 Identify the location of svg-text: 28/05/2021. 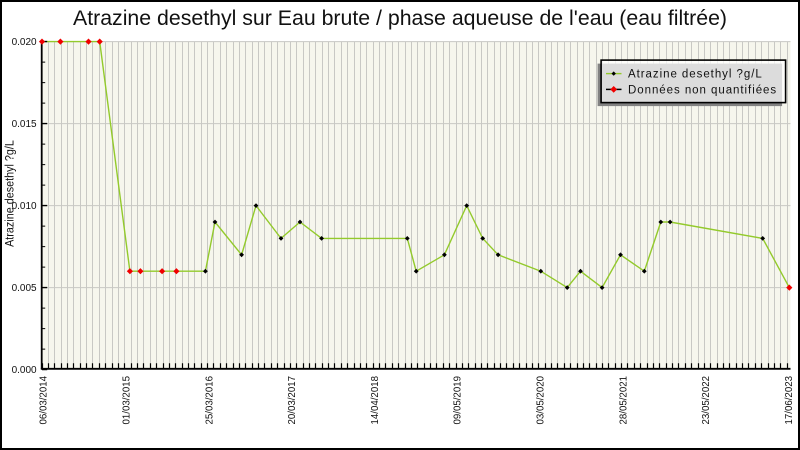
(623, 400).